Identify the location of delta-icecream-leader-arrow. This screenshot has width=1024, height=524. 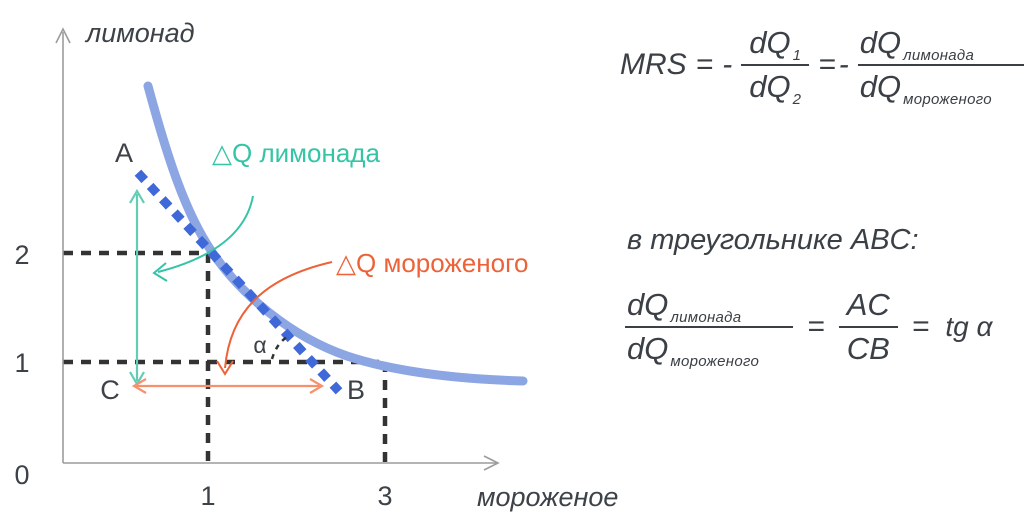
(278, 315).